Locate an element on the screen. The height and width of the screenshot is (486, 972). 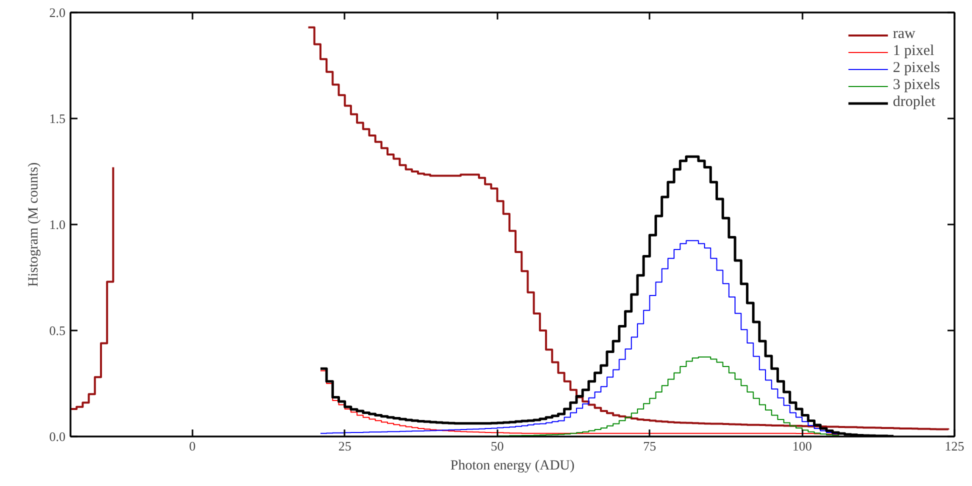
x-tick-label: 0 is located at coordinates (192, 446).